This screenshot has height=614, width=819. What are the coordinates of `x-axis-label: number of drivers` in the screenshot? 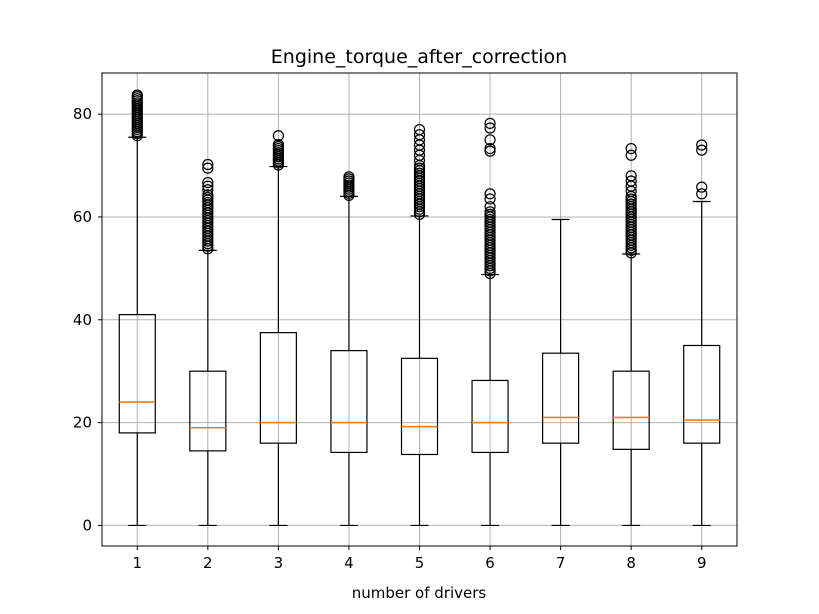 It's located at (419, 593).